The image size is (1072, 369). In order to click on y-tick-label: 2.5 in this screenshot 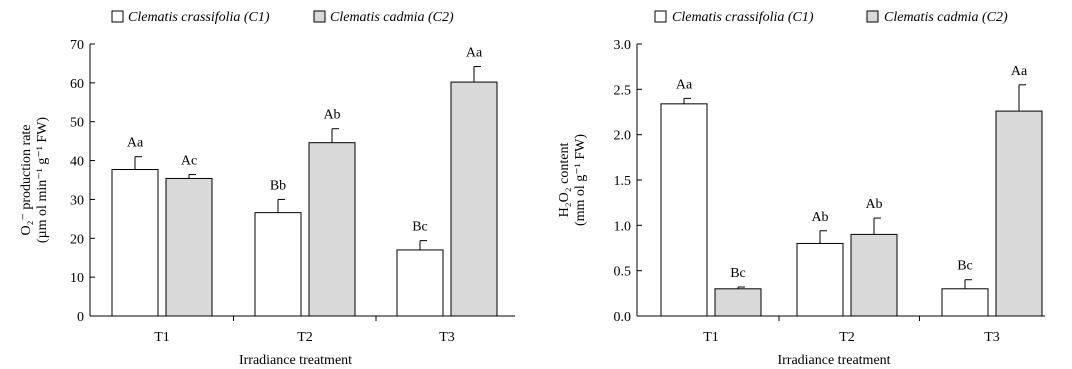, I will do `click(623, 90)`.